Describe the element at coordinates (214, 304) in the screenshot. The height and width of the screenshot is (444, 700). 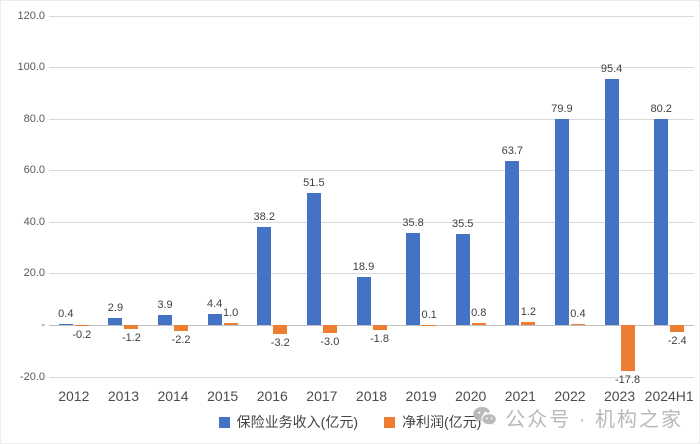
I see `bar-label: 4.4` at that location.